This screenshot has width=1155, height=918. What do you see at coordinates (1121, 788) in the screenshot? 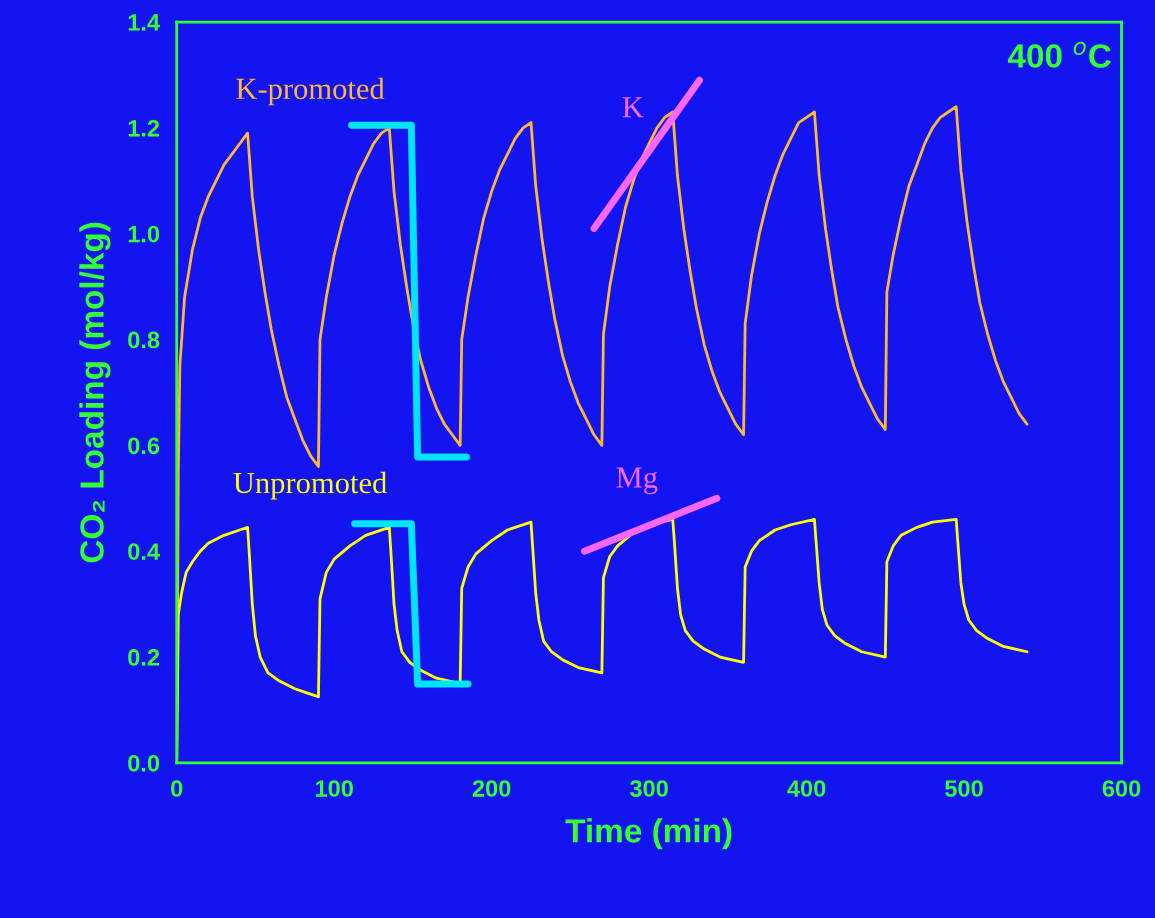
I see `x-tick-label: 600` at bounding box center [1121, 788].